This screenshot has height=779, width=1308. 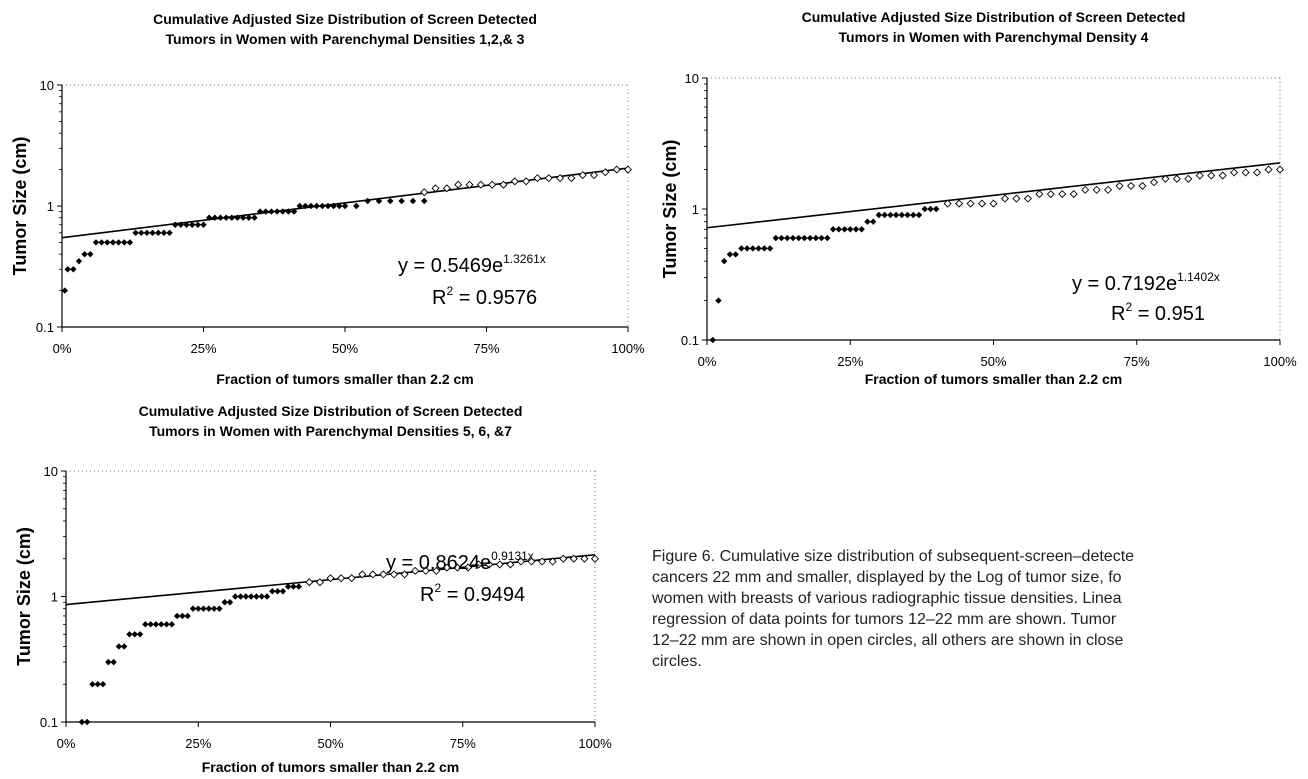 What do you see at coordinates (472, 593) in the screenshot?
I see `r-squared-value: R2 = 0.9494` at bounding box center [472, 593].